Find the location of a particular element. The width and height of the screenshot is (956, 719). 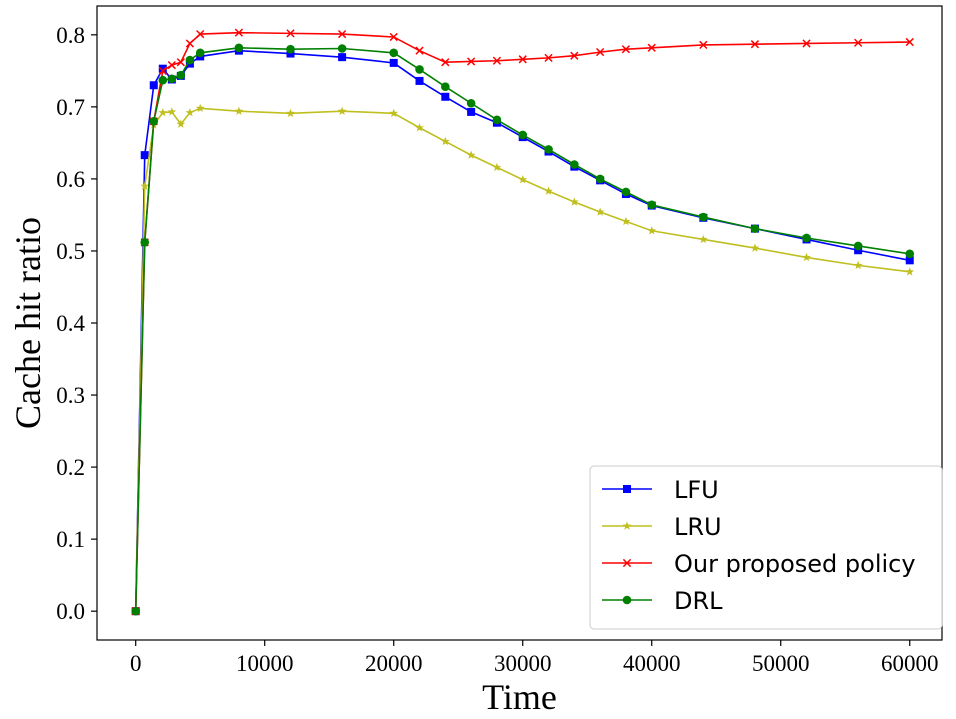

y-axis: 0.0 0.1 0.2 0.3 0.4 0.5 0.6 0.7 0.8 is located at coordinates (76, 323).